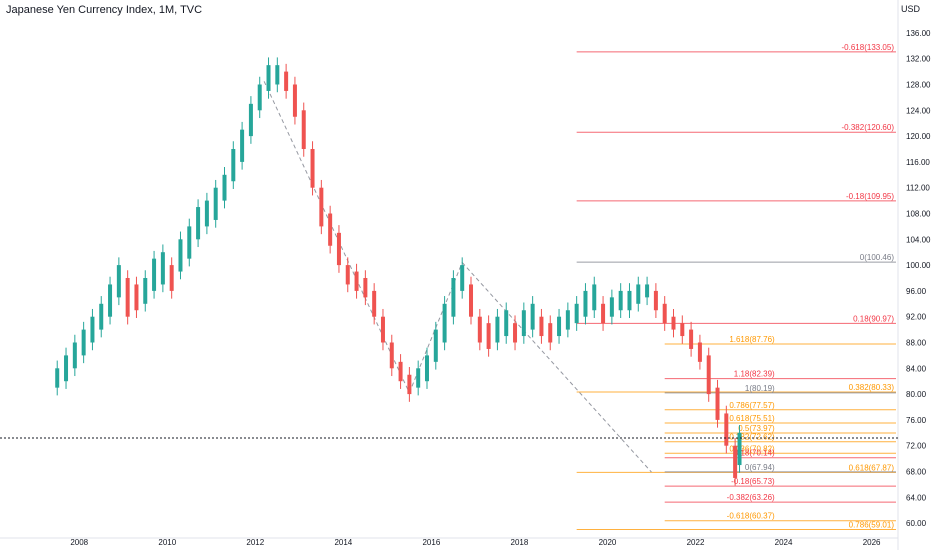 The width and height of the screenshot is (932, 550). Describe the element at coordinates (756, 428) in the screenshot. I see `fib-level-label: 0.5(73.97)` at that location.